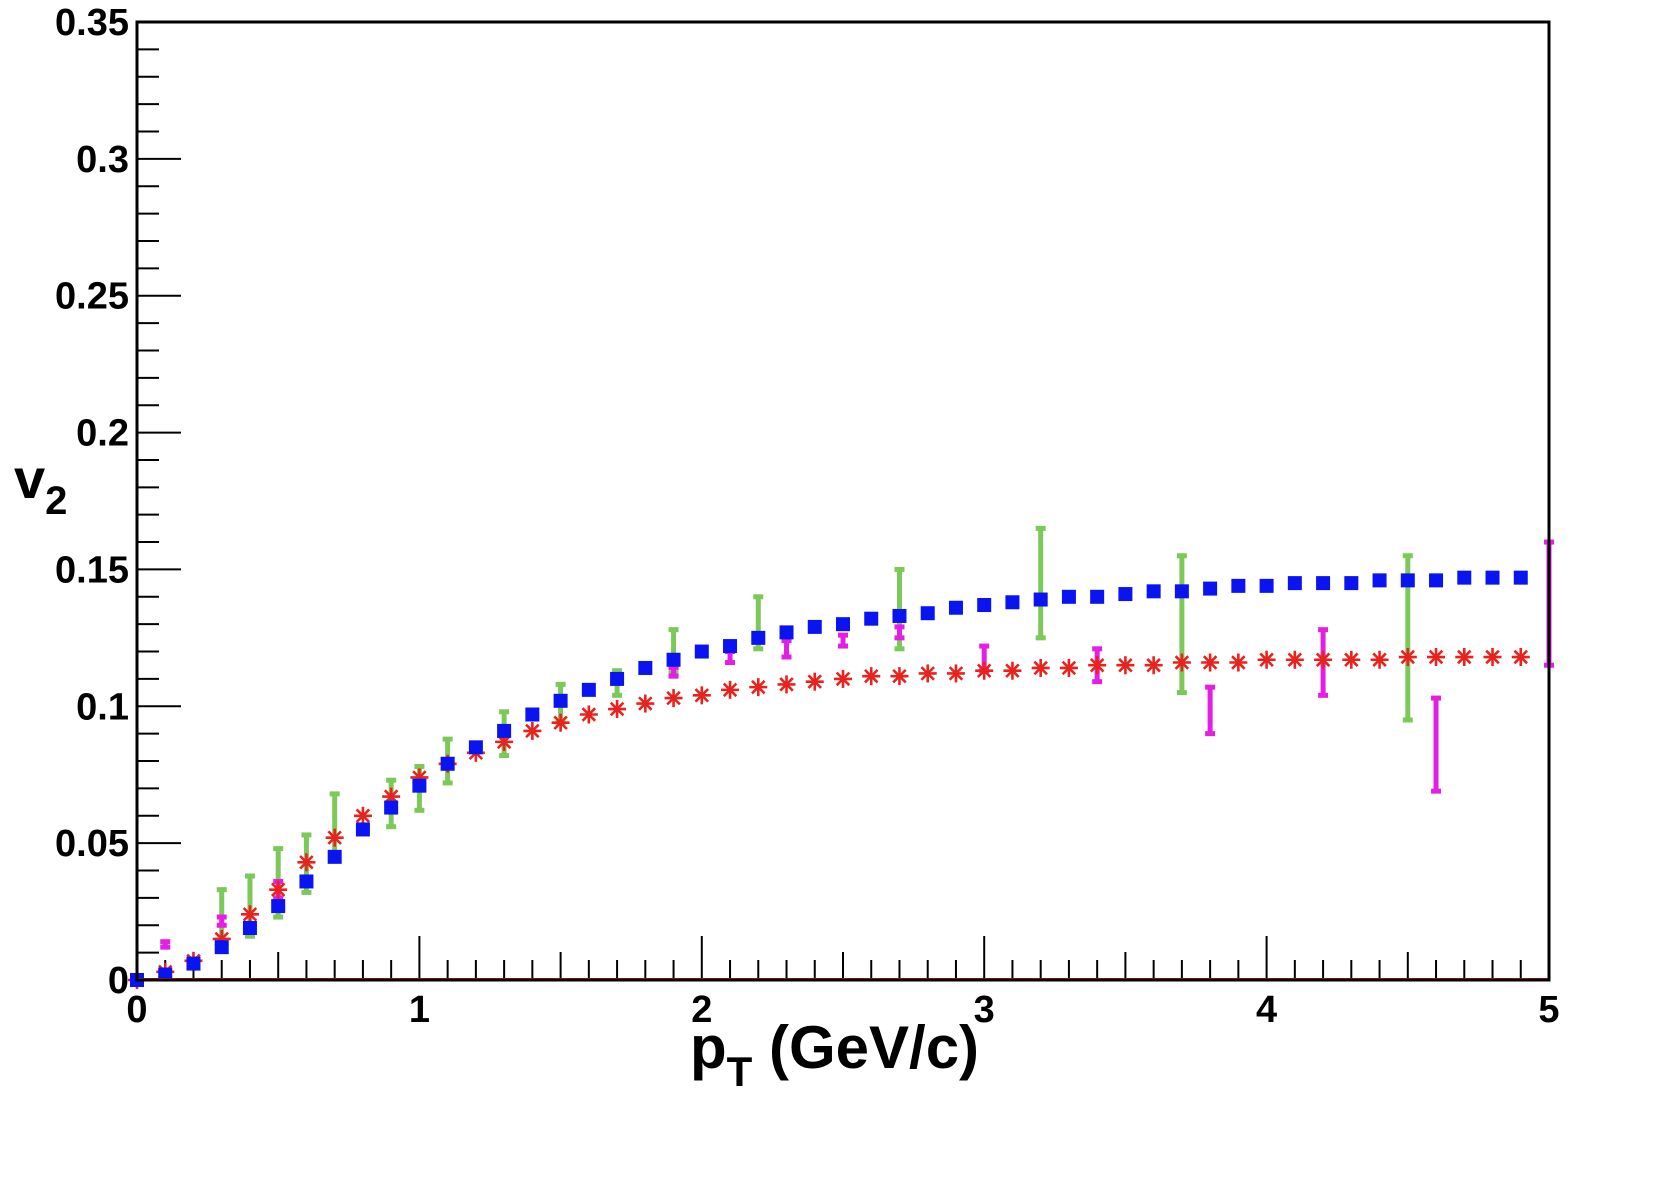 This screenshot has width=1667, height=1184. What do you see at coordinates (92, 23) in the screenshot?
I see `y-tick-label: 0.35` at bounding box center [92, 23].